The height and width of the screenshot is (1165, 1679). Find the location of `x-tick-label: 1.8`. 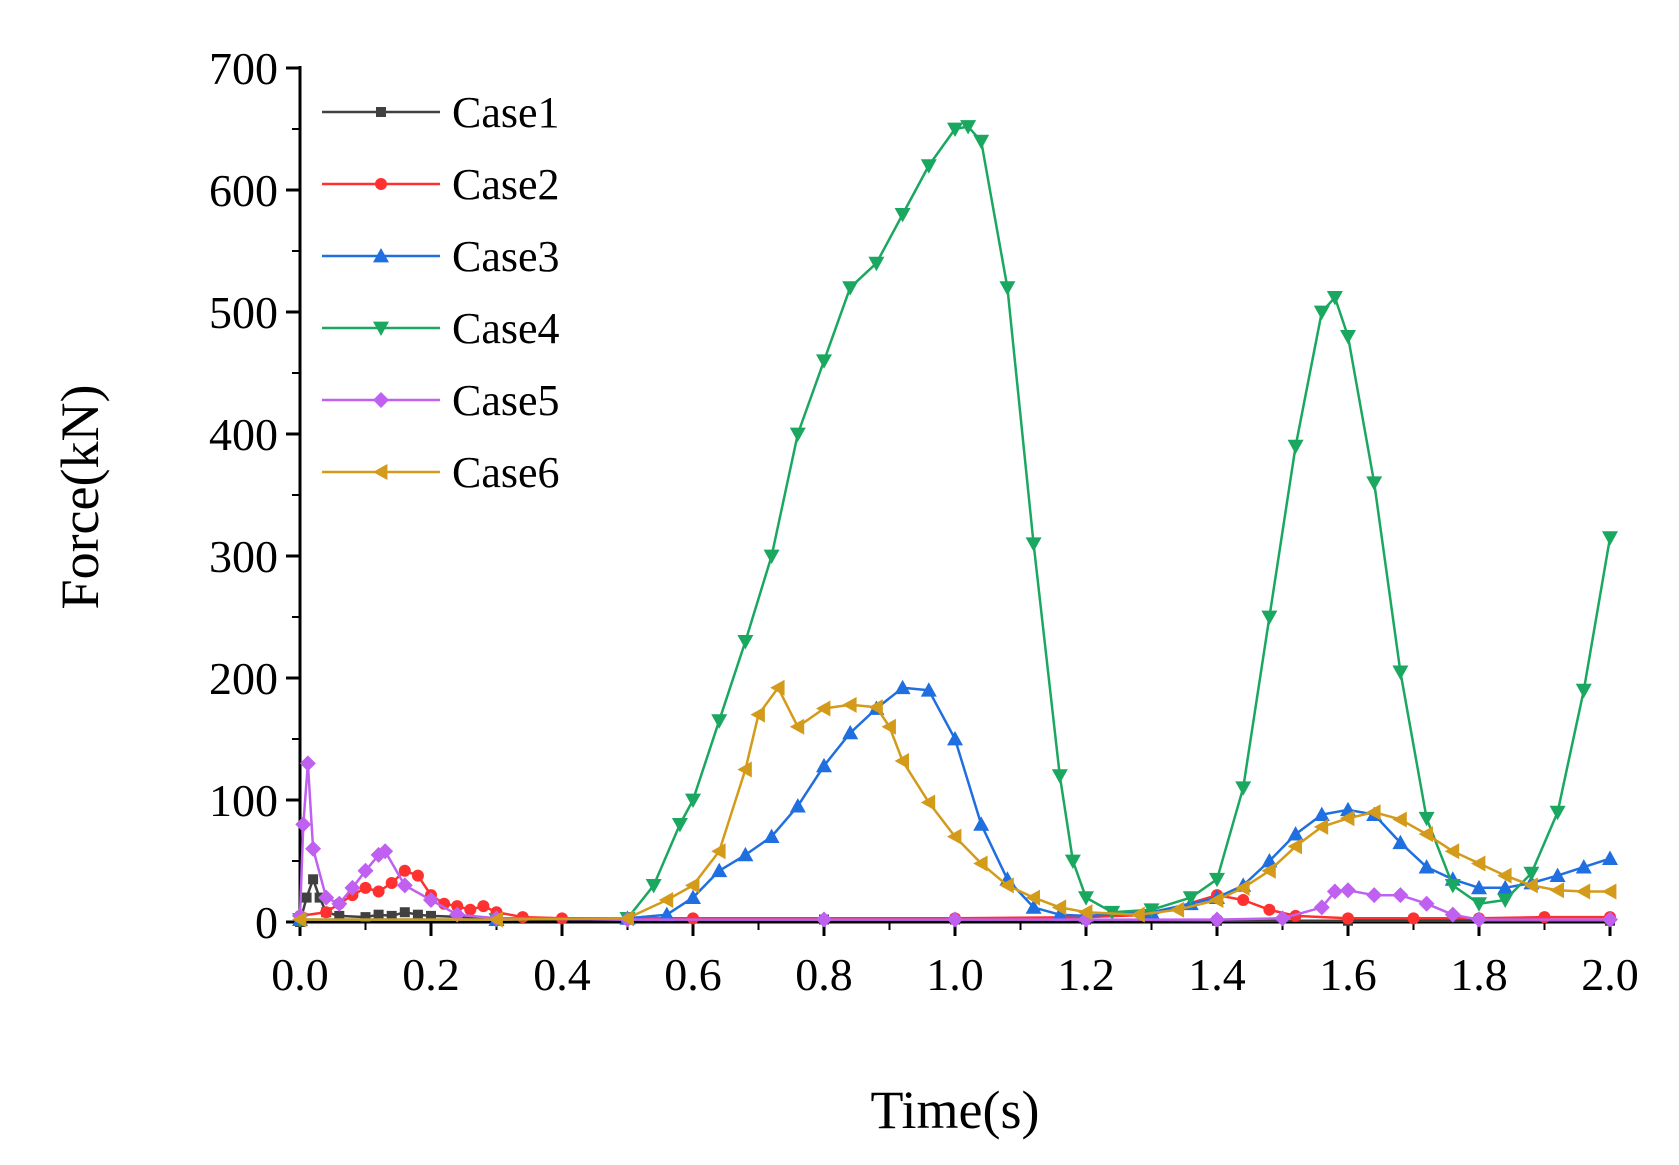

x-tick-label: 1.8 is located at coordinates (1479, 974).